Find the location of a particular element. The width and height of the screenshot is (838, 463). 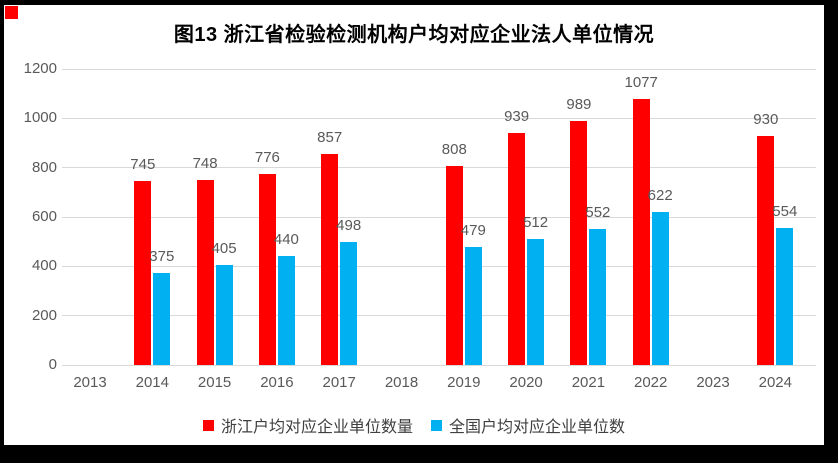

bar-zhejiang-2021 is located at coordinates (579, 243).